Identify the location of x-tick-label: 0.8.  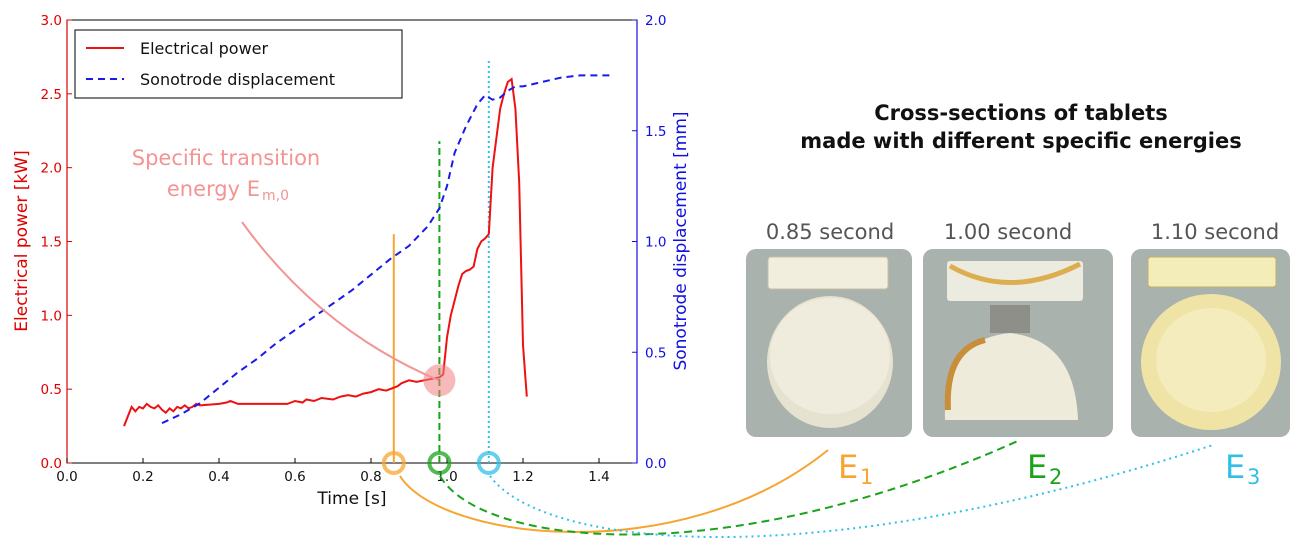
(370, 477).